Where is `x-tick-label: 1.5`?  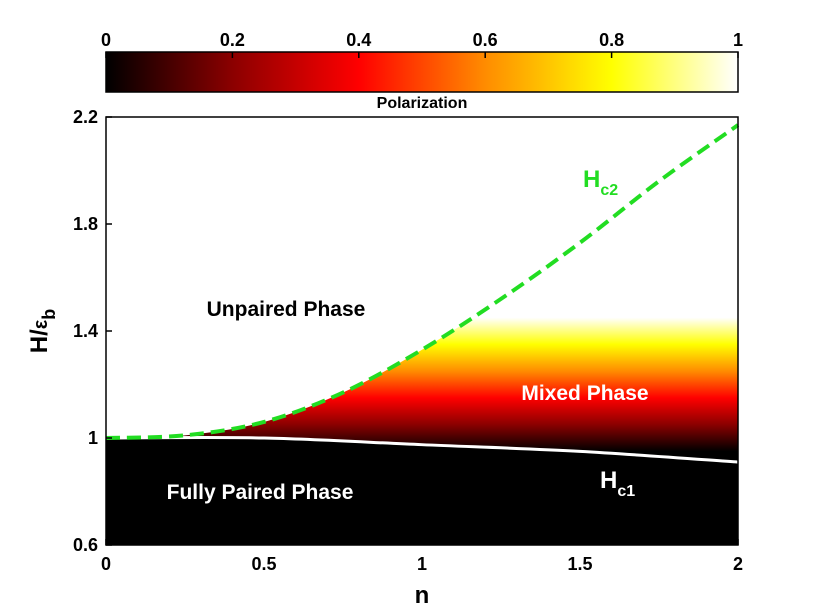
x-tick-label: 1.5 is located at coordinates (579, 564).